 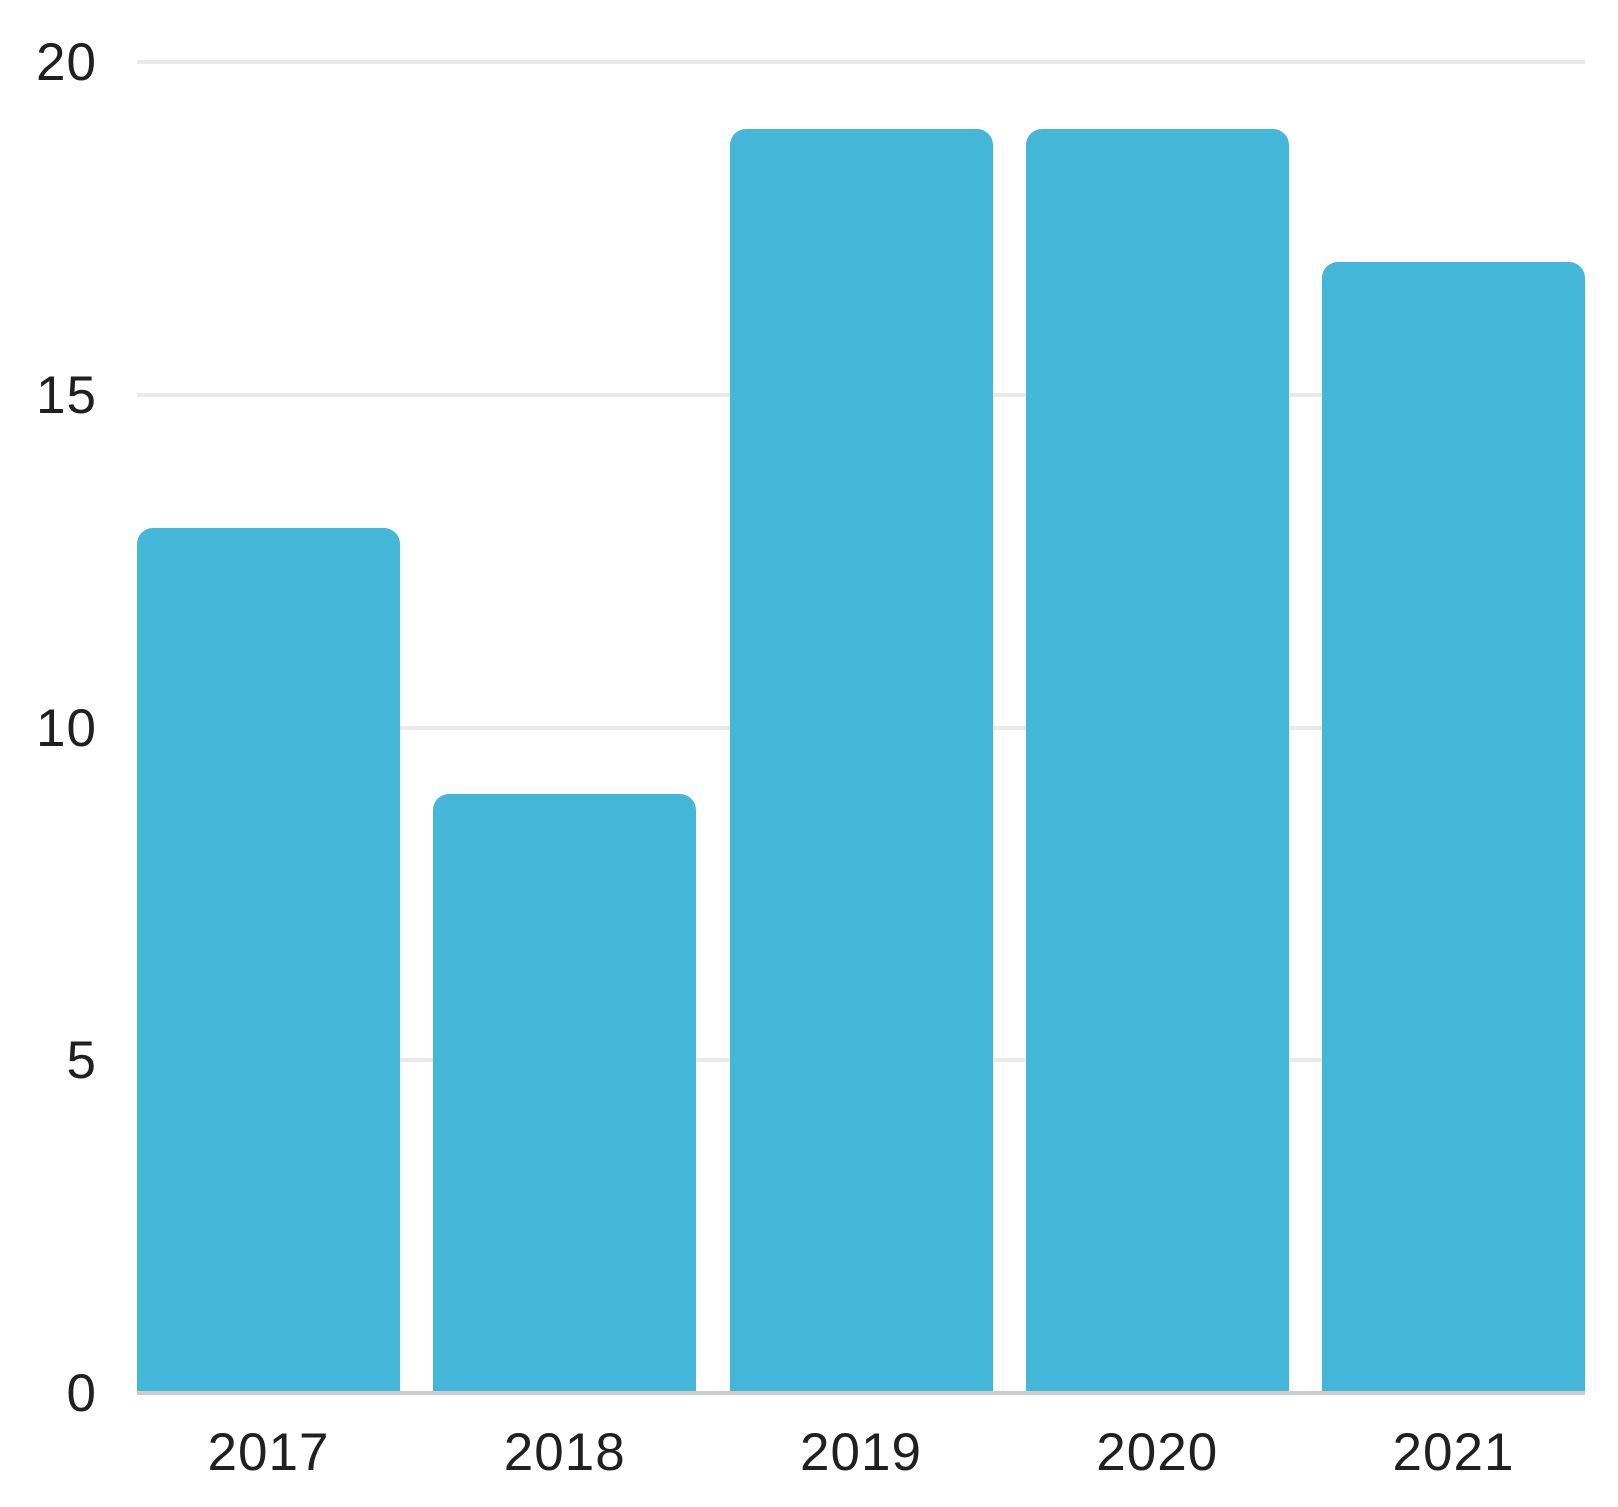 What do you see at coordinates (861, 1452) in the screenshot?
I see `x-axis-category-label: 2019` at bounding box center [861, 1452].